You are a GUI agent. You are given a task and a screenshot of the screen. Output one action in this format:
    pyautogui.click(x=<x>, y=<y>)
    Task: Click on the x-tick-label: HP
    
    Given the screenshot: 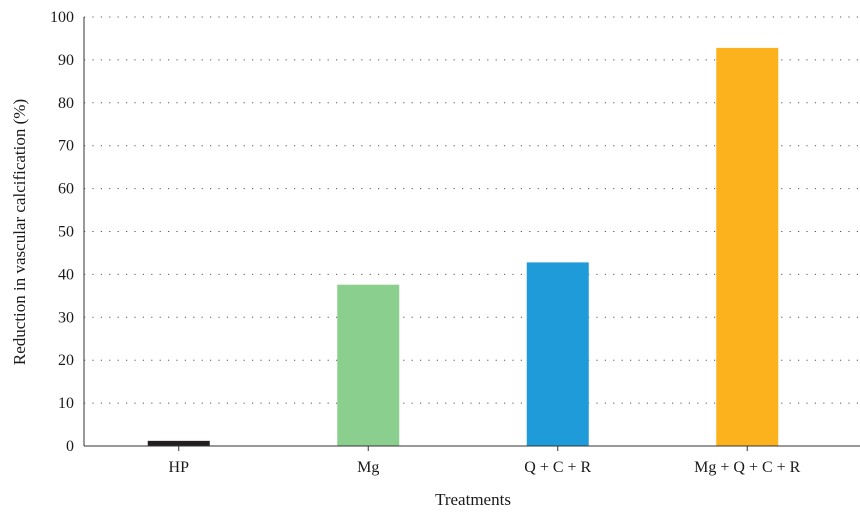 What is the action you would take?
    pyautogui.click(x=179, y=467)
    